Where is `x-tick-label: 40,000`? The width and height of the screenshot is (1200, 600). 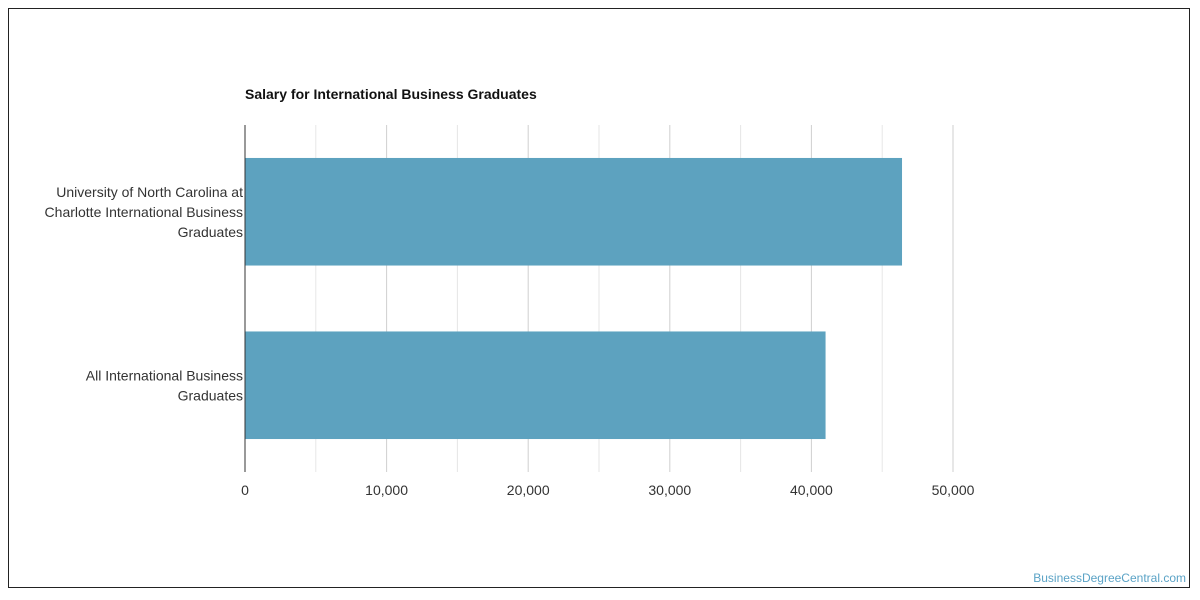
x-tick-label: 40,000 is located at coordinates (811, 490).